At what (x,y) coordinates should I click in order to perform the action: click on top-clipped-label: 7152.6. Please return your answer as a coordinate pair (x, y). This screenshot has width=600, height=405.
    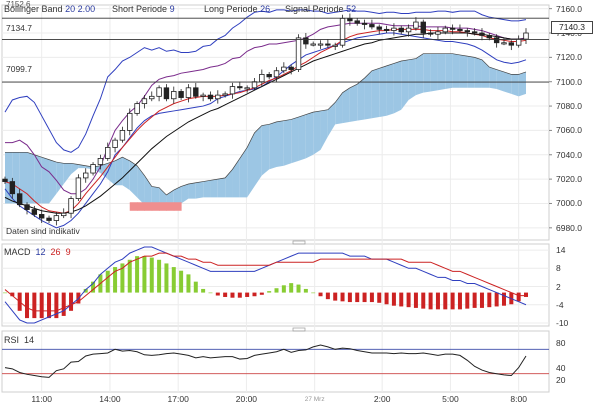
    Looking at the image, I should click on (18, 4).